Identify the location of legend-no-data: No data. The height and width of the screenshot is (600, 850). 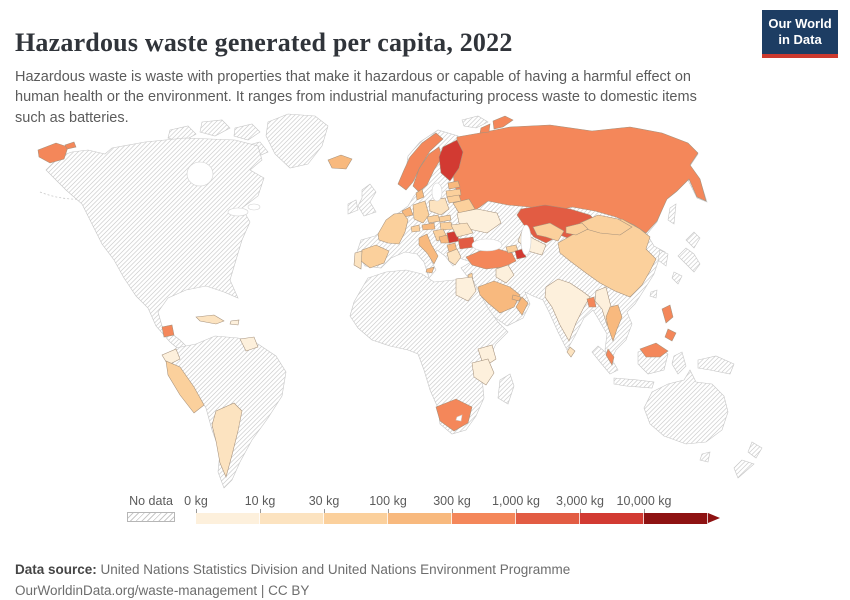
(151, 508).